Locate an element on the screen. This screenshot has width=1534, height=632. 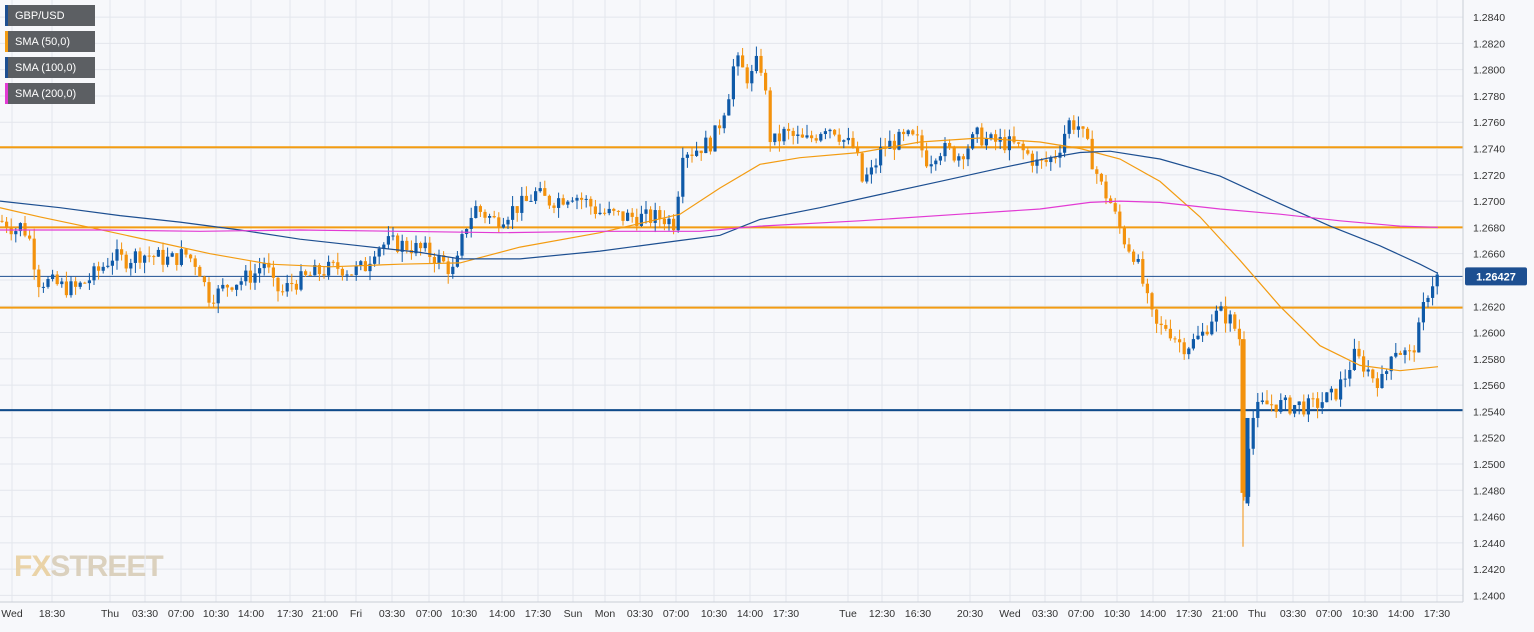
legend-swatch is located at coordinates (6, 41).